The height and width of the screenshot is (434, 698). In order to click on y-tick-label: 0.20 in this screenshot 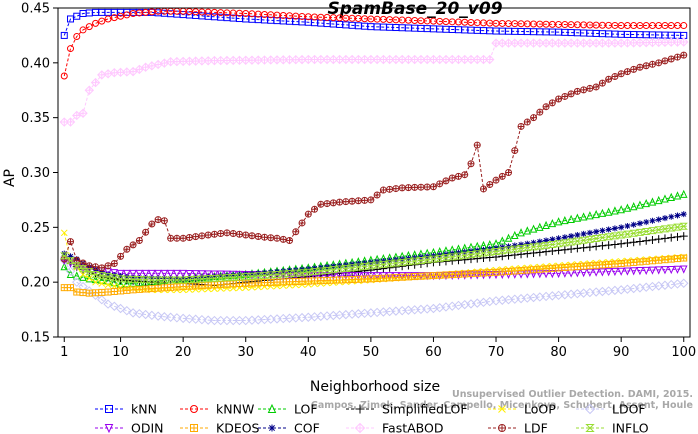, I will do `click(35, 283)`.